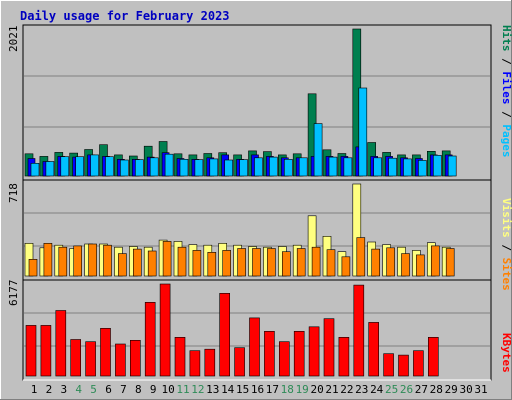  Describe the element at coordinates (78, 389) in the screenshot. I see `x-tick-label: 4` at that location.